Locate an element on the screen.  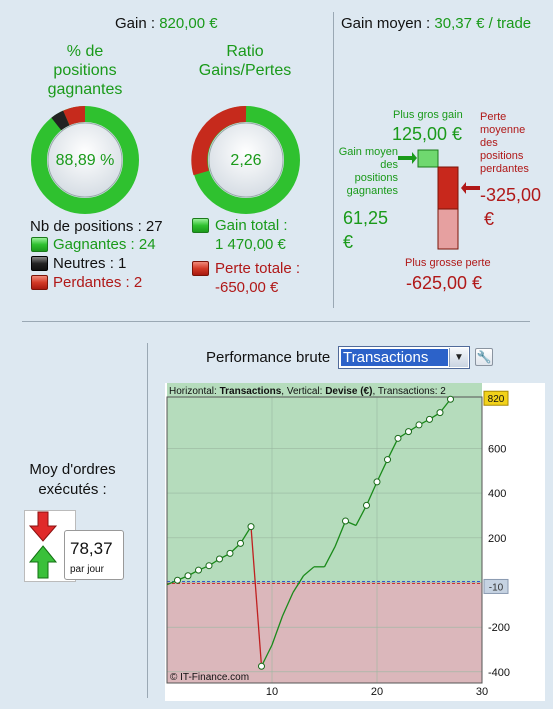
zero-badge-bg is located at coordinates (496, 586).